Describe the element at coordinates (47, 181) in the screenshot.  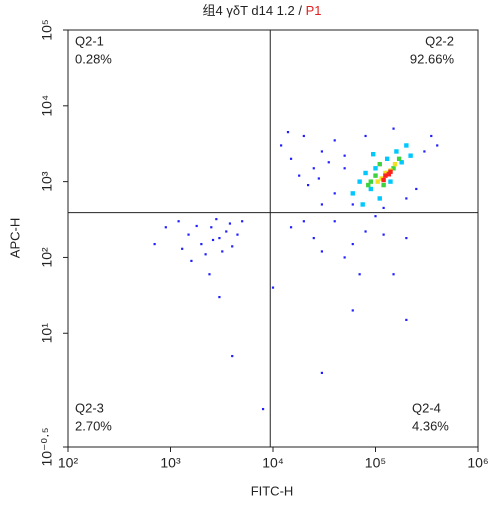
I see `y-tick-label: 10³` at that location.